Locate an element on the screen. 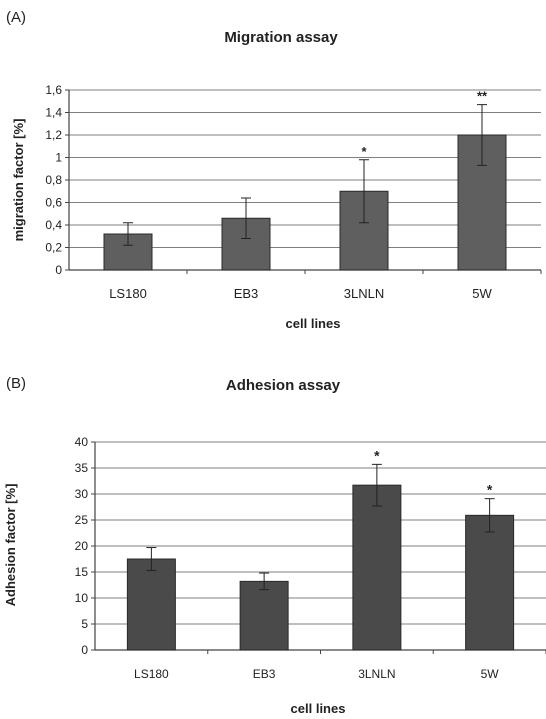 Image resolution: width=546 pixels, height=719 pixels. panel-b-label: (B) is located at coordinates (16, 383).